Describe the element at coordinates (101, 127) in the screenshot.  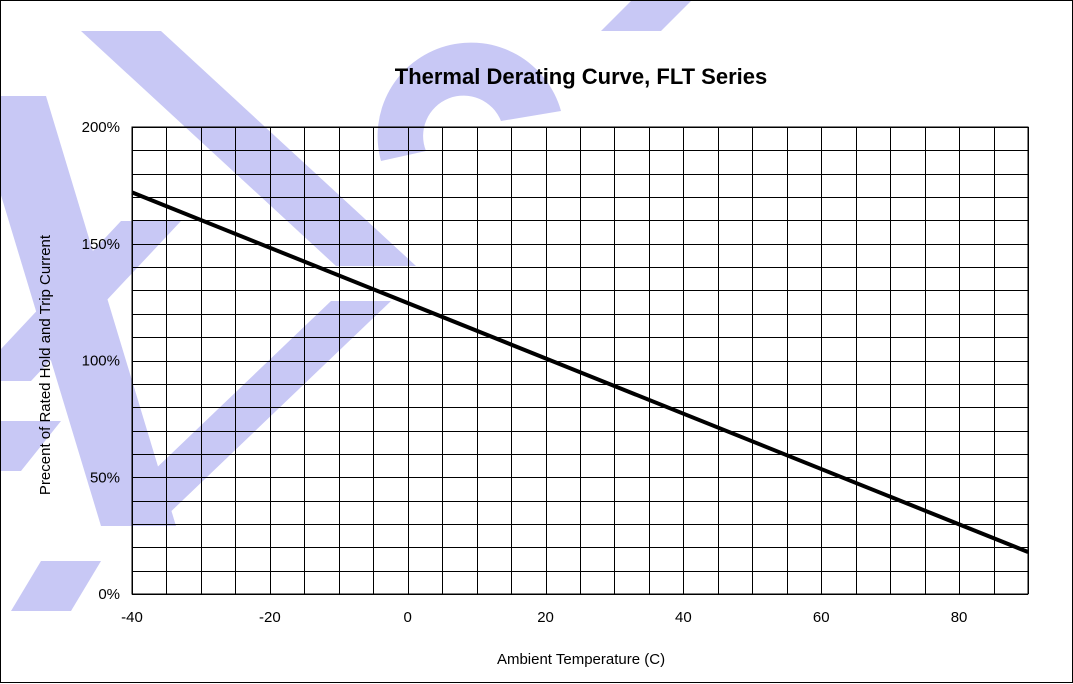
I see `y-tick-label: 200%` at that location.